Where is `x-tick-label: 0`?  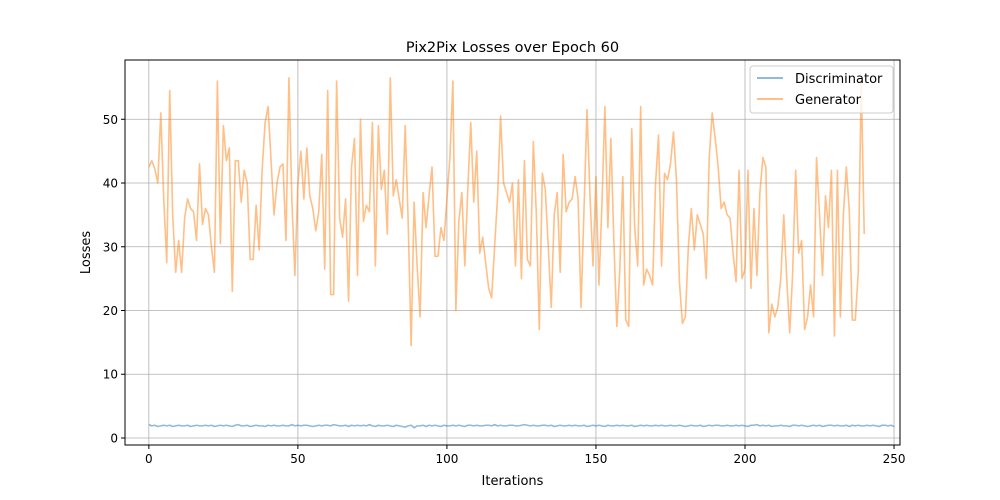 x-tick-label: 0 is located at coordinates (149, 459).